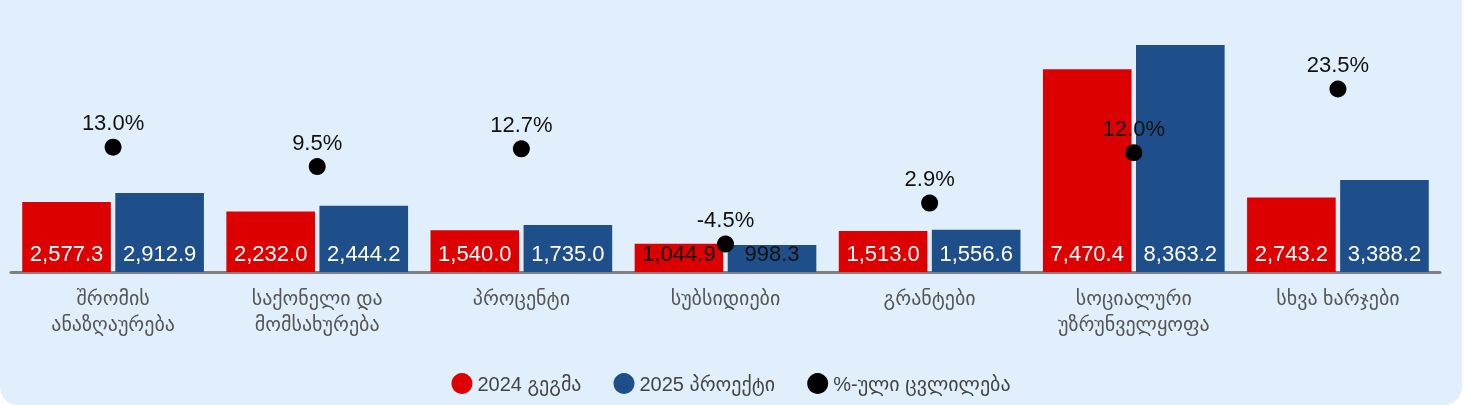  Describe the element at coordinates (1338, 298) in the screenshot. I see `x-tick-label: სხვა ხარჯები` at that location.